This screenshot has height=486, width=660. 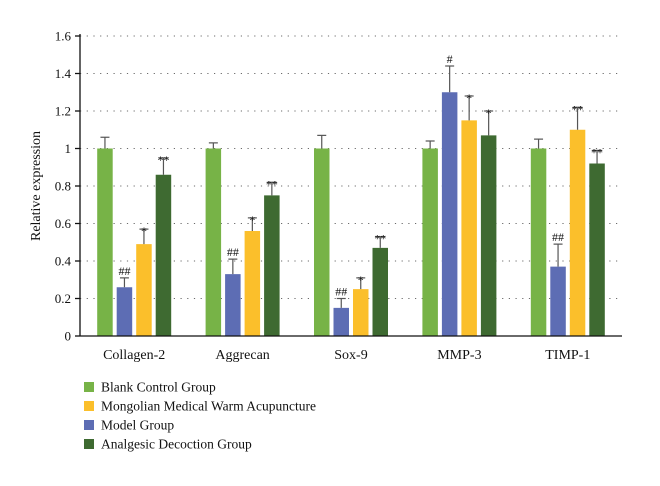 What do you see at coordinates (63, 261) in the screenshot?
I see `y-tick-label: 0.4` at bounding box center [63, 261].